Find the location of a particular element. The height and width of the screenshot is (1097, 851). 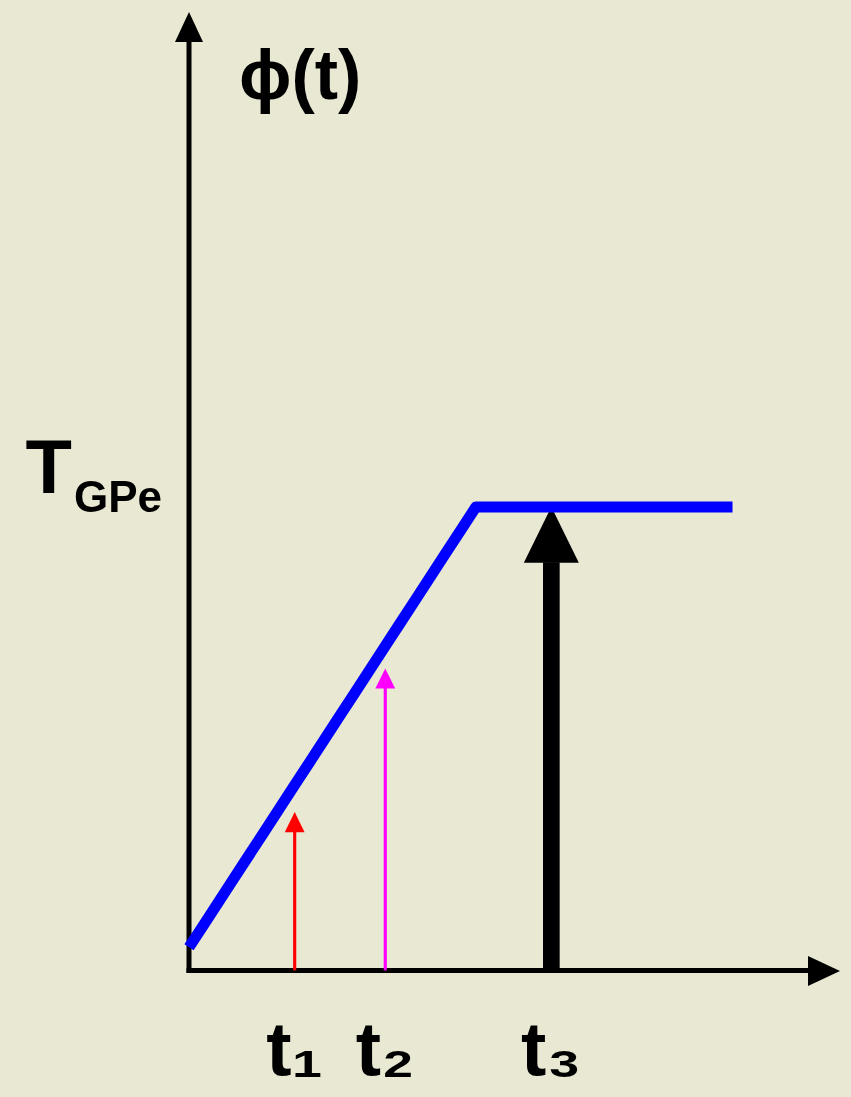

text: ϕ(t) is located at coordinates (300, 74).